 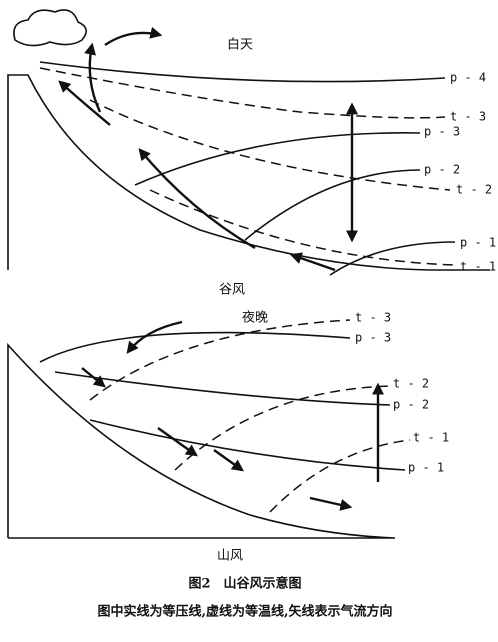 What do you see at coordinates (244, 584) in the screenshot?
I see `figure-title: 图2 山谷风示意图` at bounding box center [244, 584].